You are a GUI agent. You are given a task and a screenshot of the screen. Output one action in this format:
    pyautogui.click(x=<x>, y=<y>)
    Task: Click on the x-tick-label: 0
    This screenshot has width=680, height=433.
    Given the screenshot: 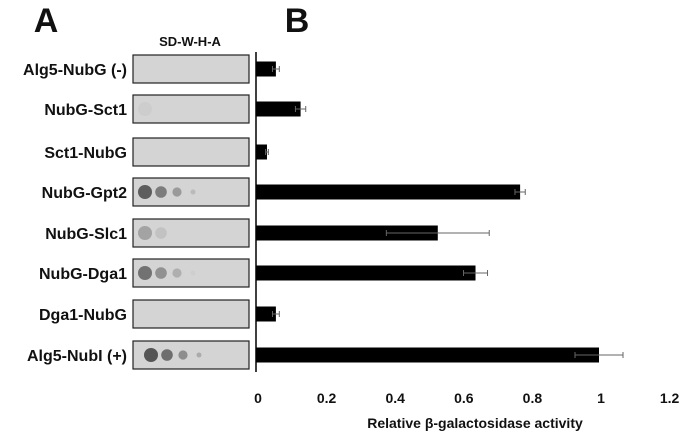 What is the action you would take?
    pyautogui.click(x=258, y=398)
    